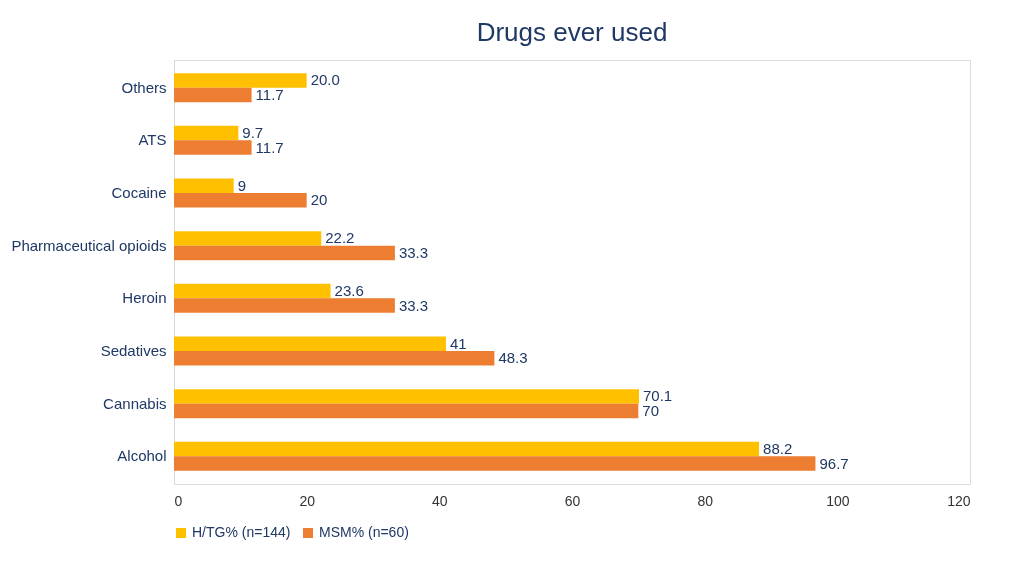 Image resolution: width=1024 pixels, height=566 pixels. I want to click on data-label: 20.0, so click(325, 80).